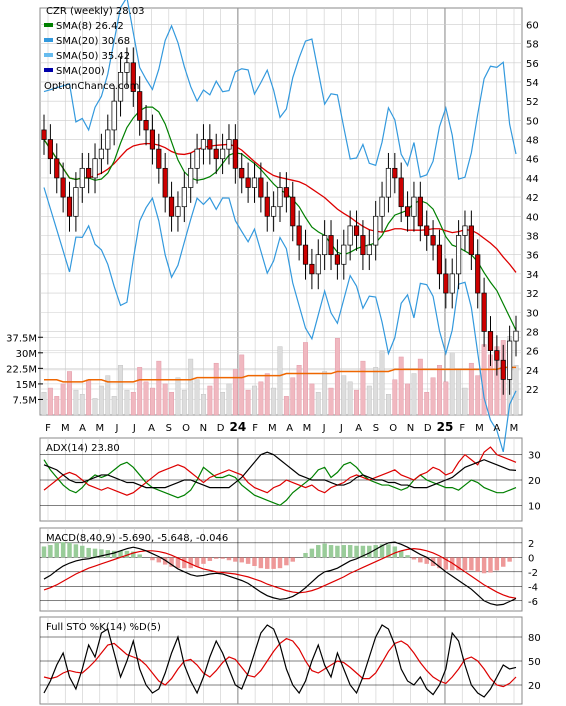  I want to click on price-tick-label: 46, so click(532, 160).